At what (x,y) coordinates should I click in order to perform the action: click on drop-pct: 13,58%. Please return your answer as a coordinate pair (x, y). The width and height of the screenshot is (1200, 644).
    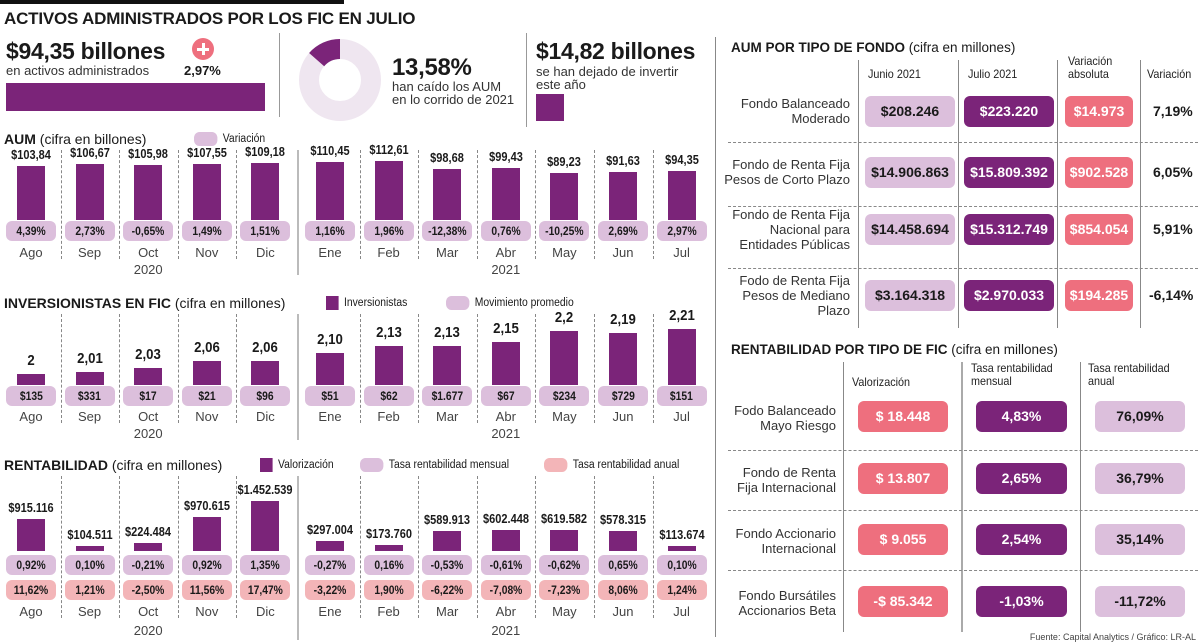
    Looking at the image, I should click on (432, 67).